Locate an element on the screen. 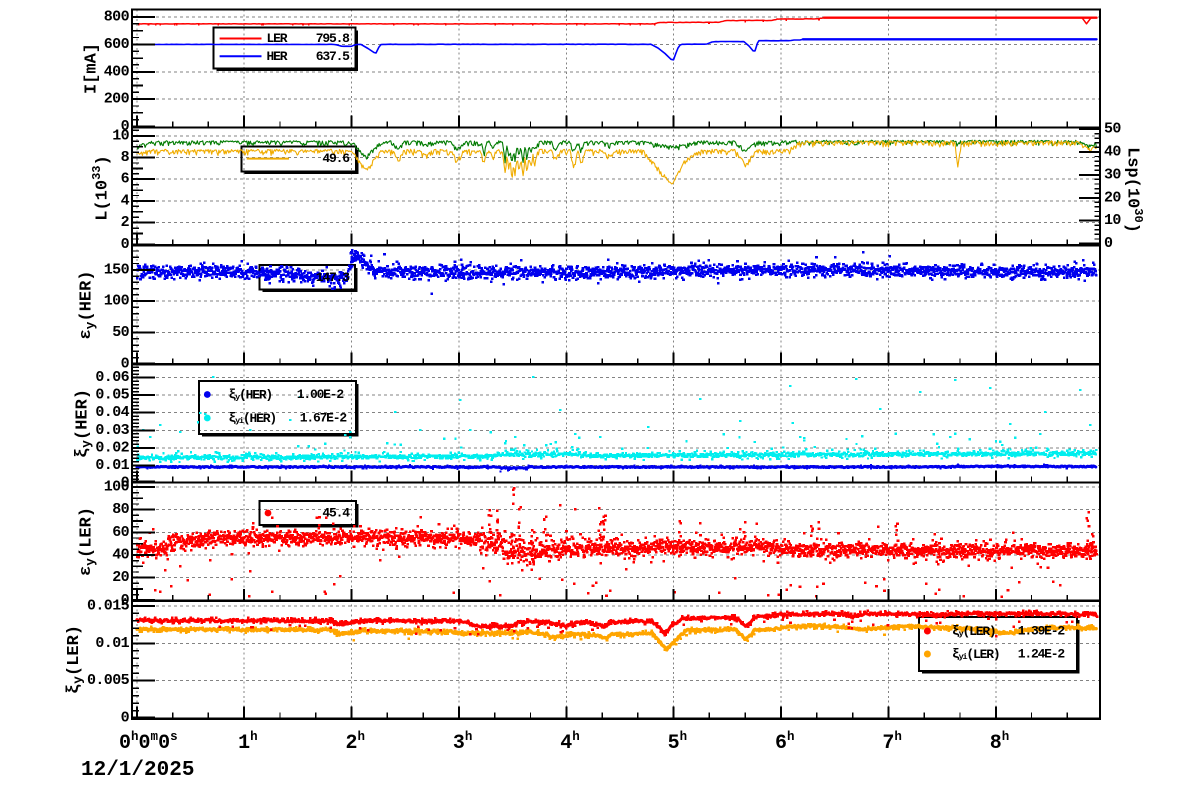 This screenshot has width=1200, height=803. svg-text: 4 is located at coordinates (125, 200).